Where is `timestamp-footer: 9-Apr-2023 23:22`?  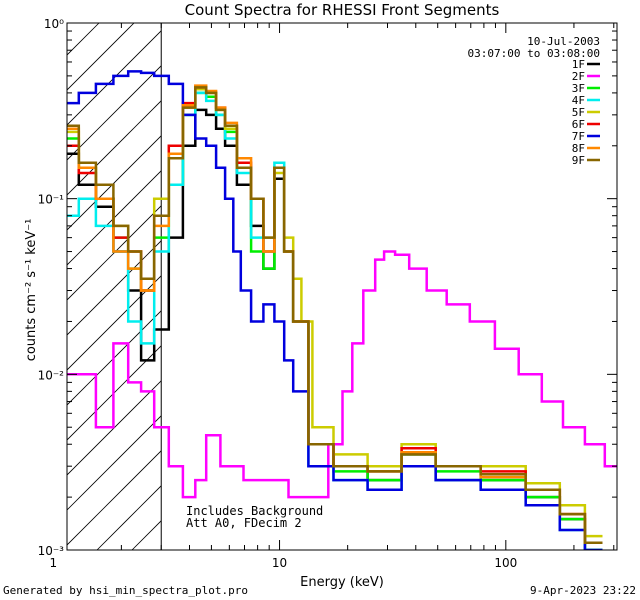 timestamp-footer: 9-Apr-2023 23:22 is located at coordinates (583, 590).